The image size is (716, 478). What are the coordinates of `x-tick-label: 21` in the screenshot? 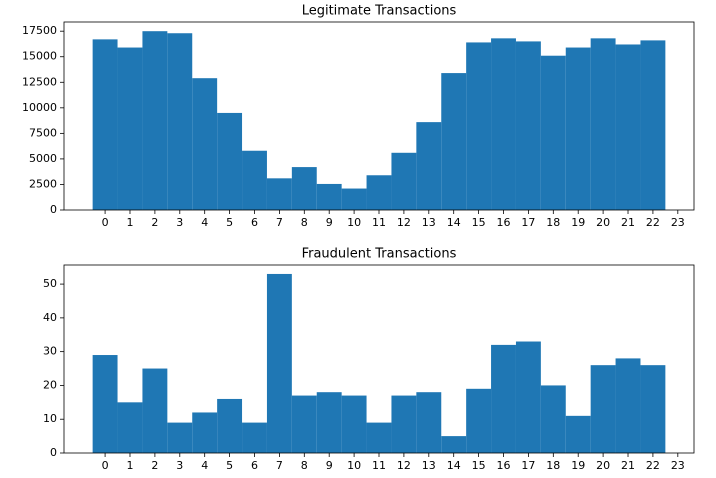 It's located at (628, 465).